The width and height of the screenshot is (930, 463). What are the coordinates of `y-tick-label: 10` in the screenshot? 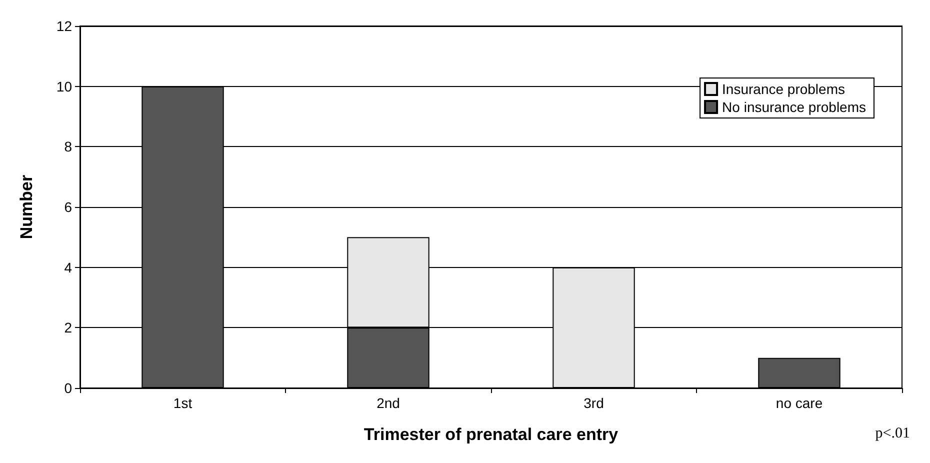 It's located at (64, 86).